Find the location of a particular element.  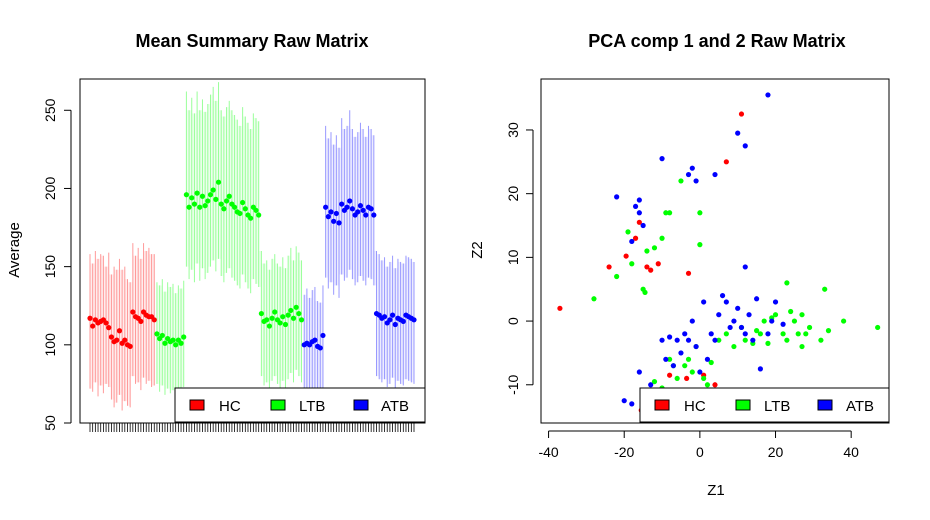

mean-summary-y-axis: 50 100 150 200 250 is located at coordinates (57, 264).